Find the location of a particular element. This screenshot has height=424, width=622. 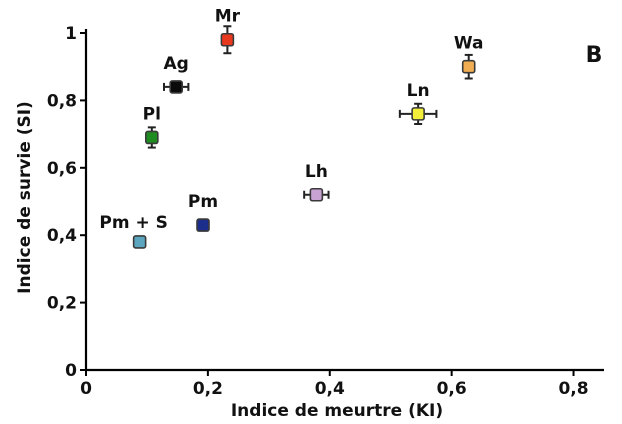

point-label: Pl is located at coordinates (152, 114).